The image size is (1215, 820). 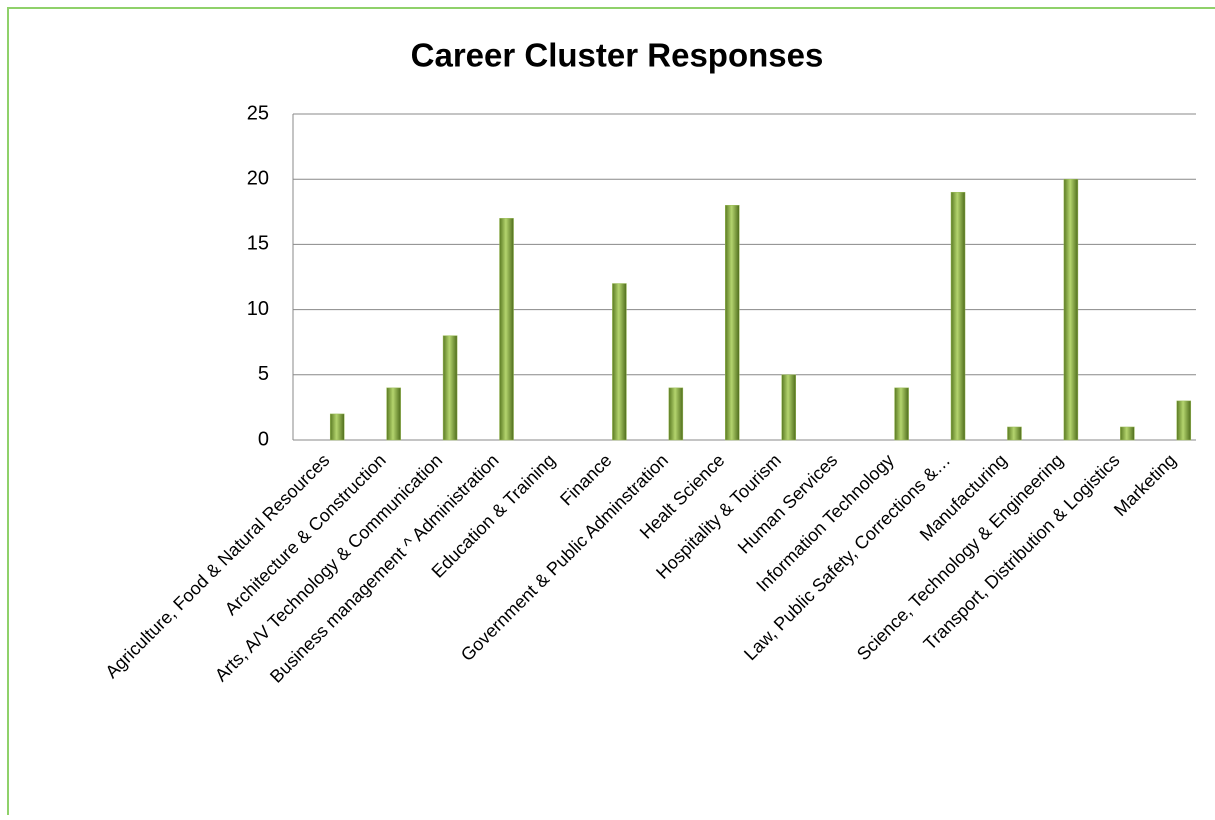 What do you see at coordinates (258, 244) in the screenshot?
I see `y-tick-label: 15` at bounding box center [258, 244].